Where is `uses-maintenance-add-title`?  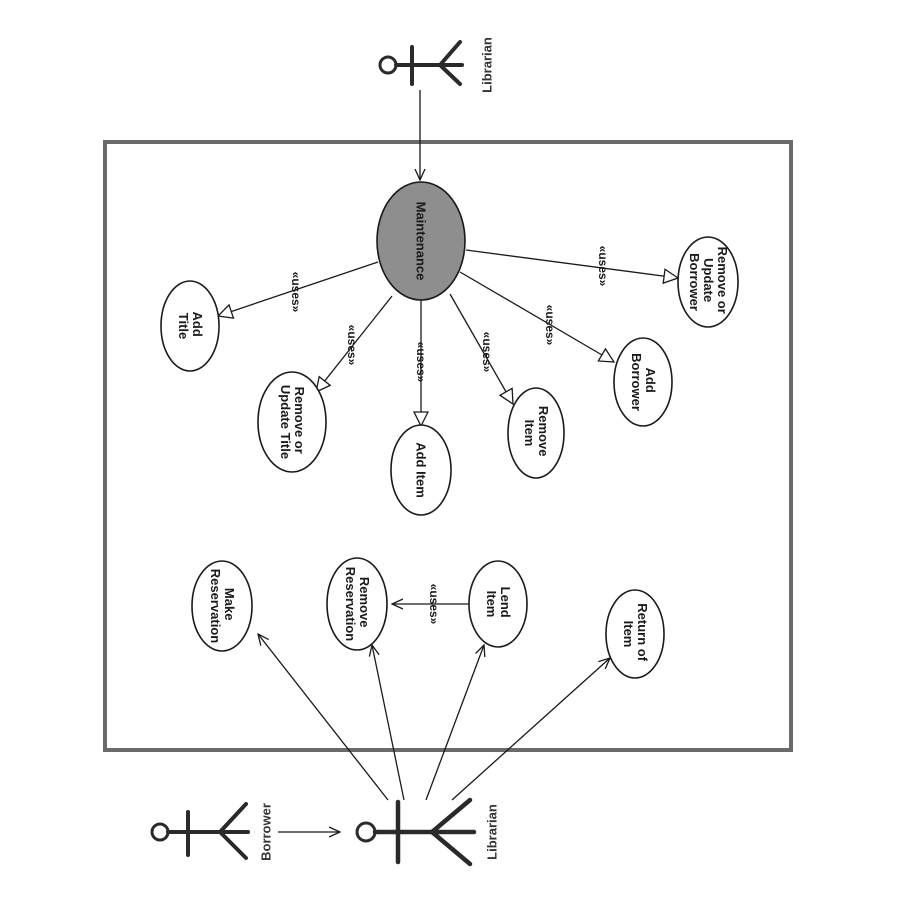
uses-maintenance-add-title is located at coordinates (298, 288).